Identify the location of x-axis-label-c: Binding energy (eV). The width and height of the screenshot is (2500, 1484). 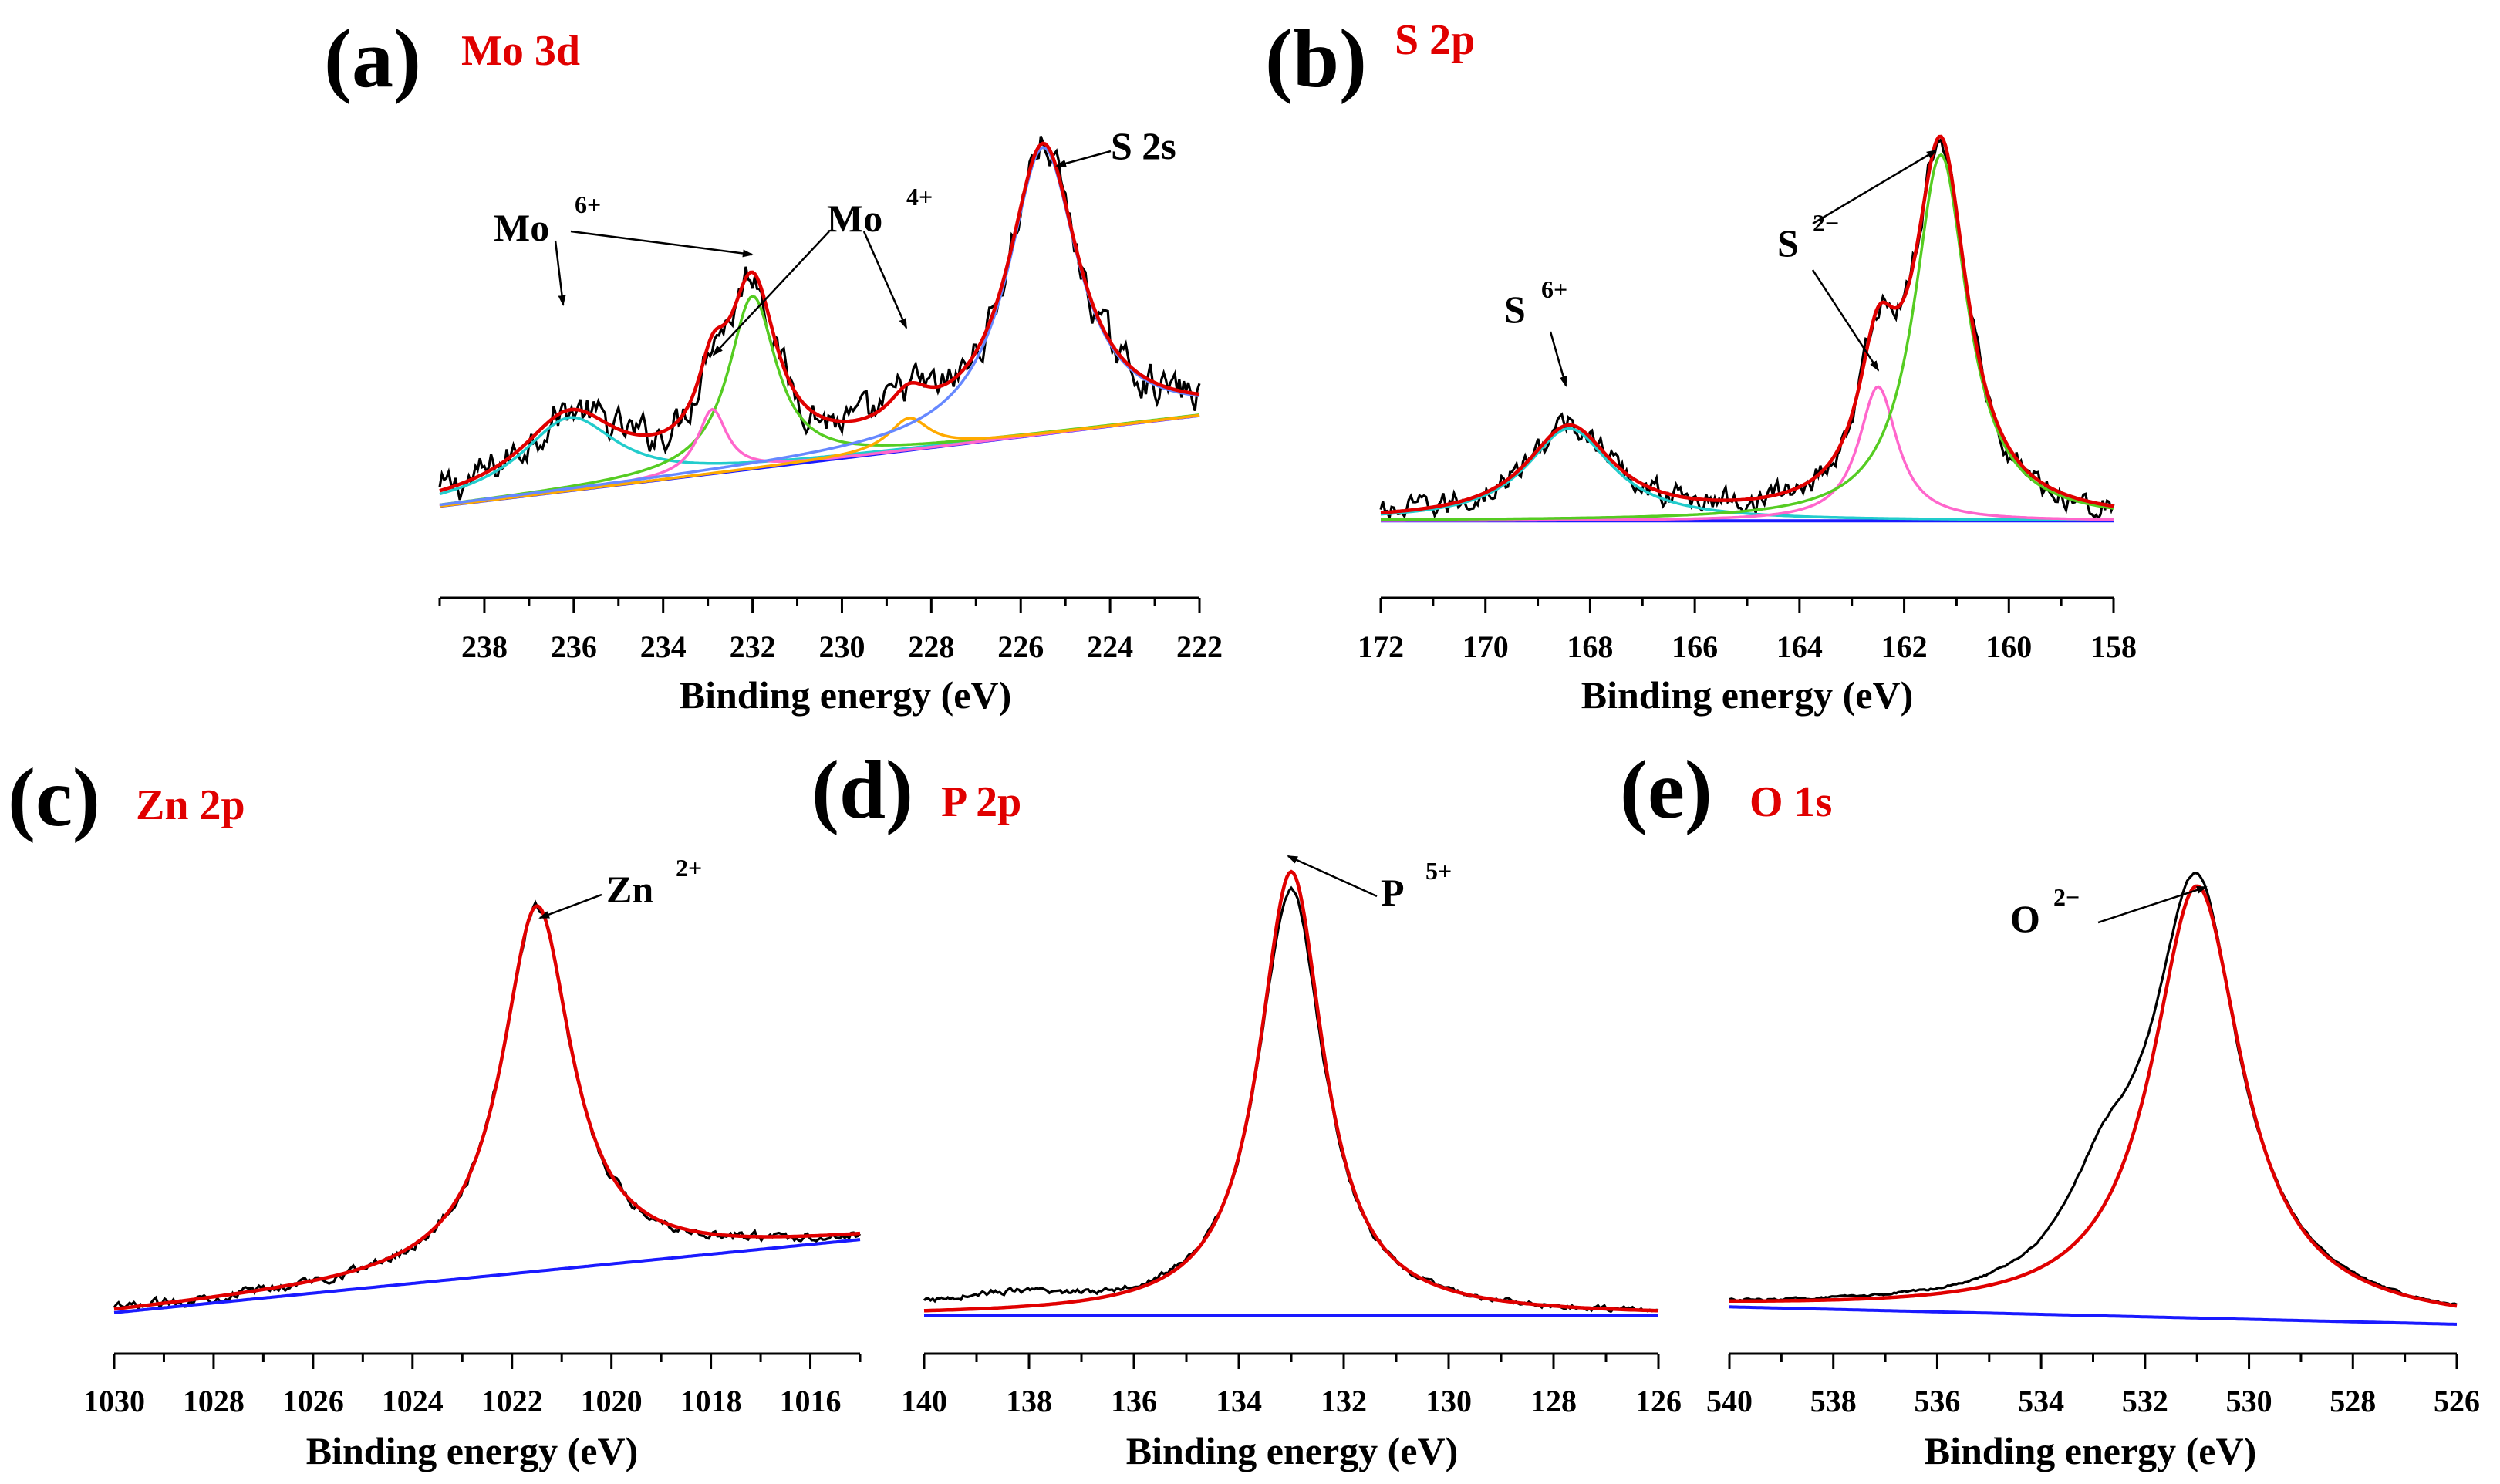
(472, 1450).